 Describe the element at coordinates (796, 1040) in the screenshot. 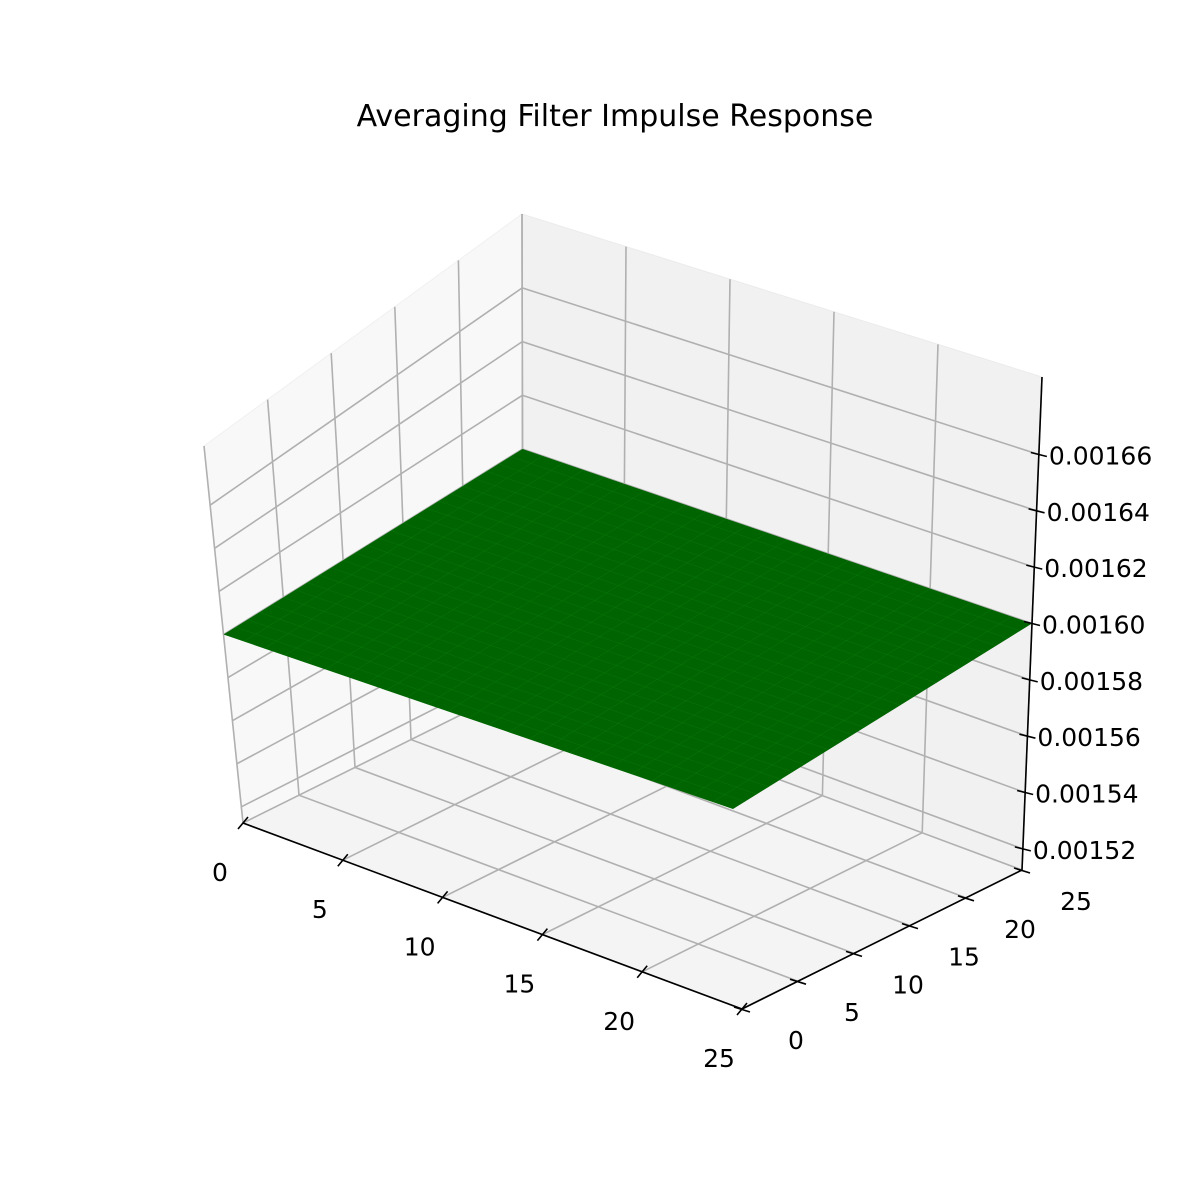

I see `y-tick-label: 0` at that location.